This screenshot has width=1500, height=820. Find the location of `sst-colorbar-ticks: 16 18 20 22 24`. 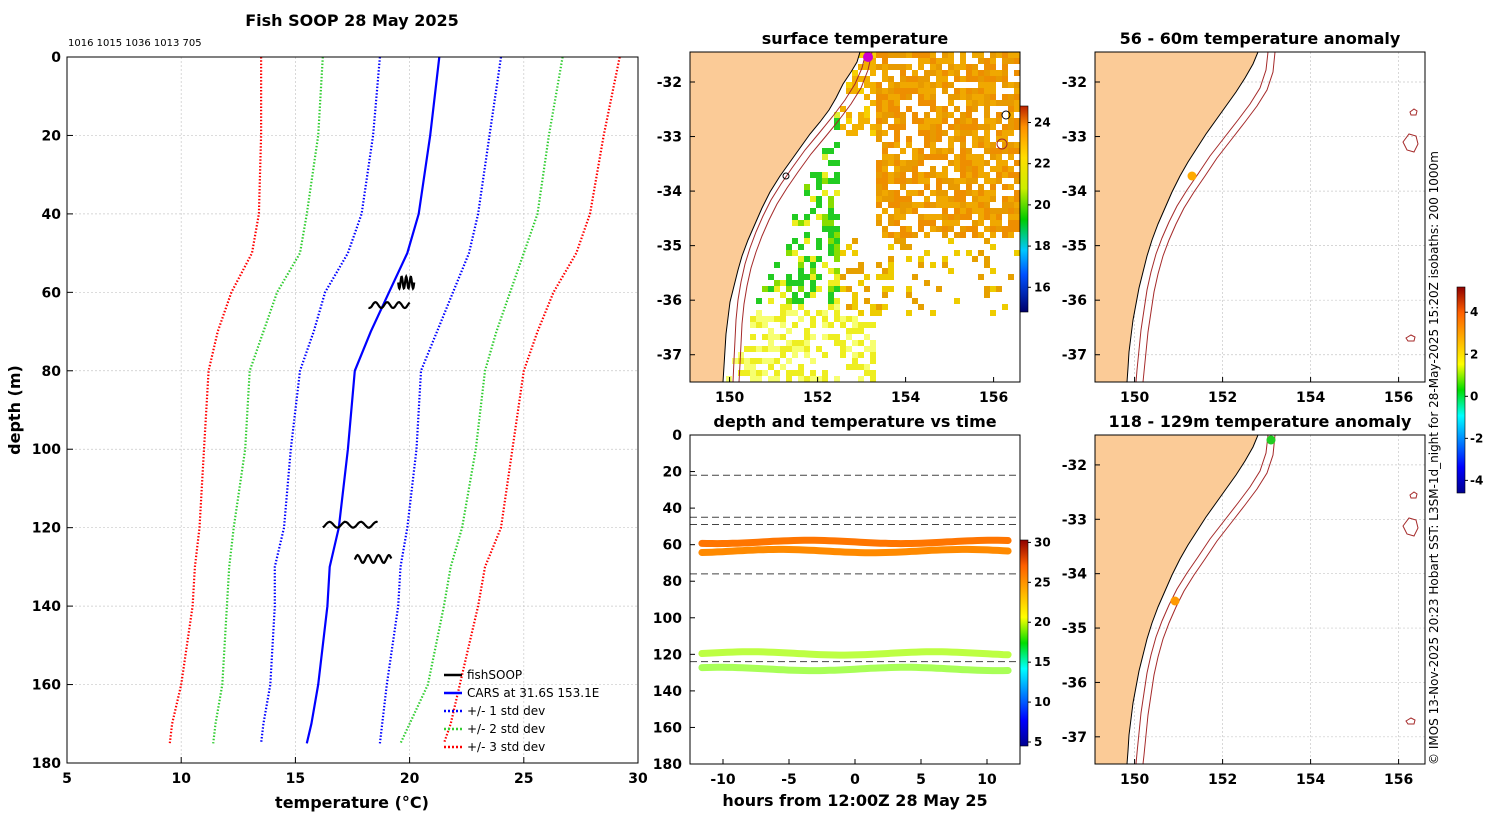

sst-colorbar-ticks: 16 18 20 22 24 is located at coordinates (1039, 204).